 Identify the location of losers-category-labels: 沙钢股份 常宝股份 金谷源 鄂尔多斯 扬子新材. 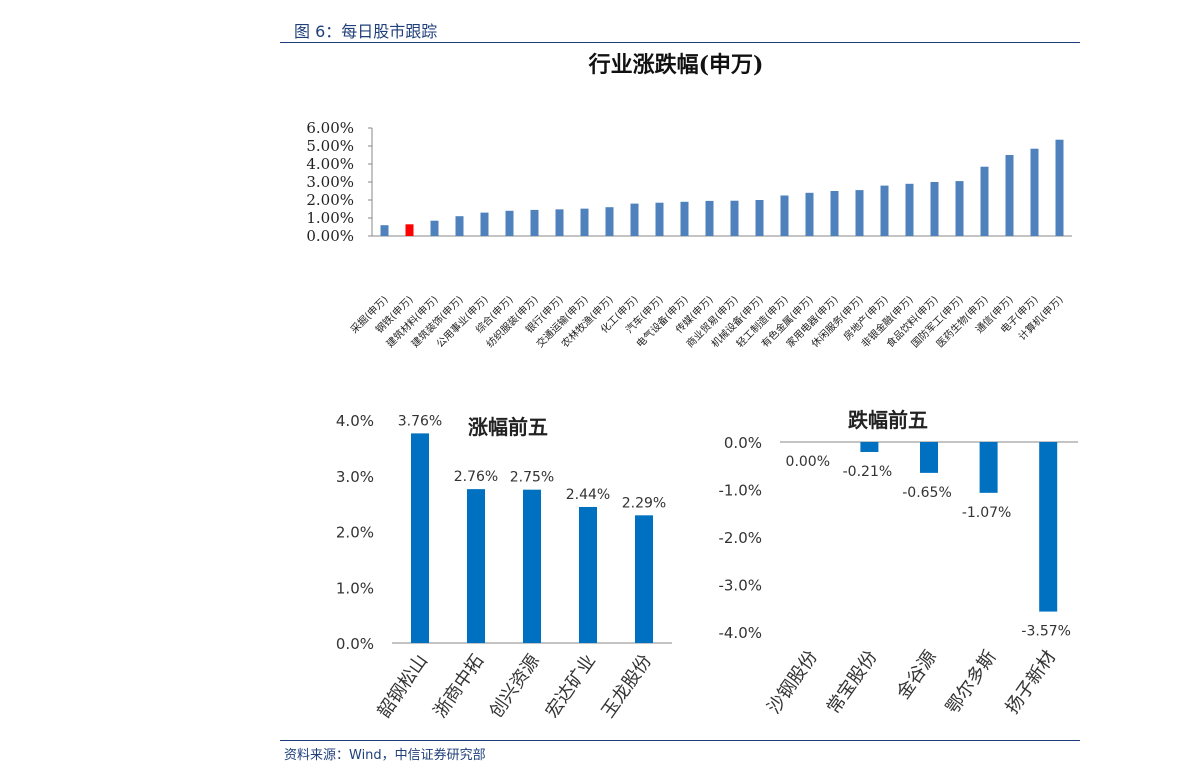
(911, 682).